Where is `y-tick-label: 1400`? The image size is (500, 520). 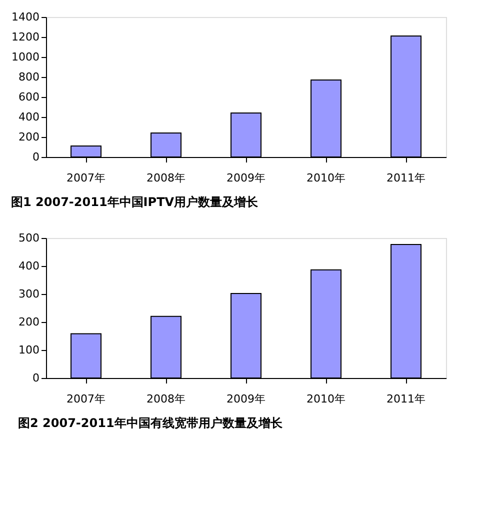 y-tick-label: 1400 is located at coordinates (26, 17).